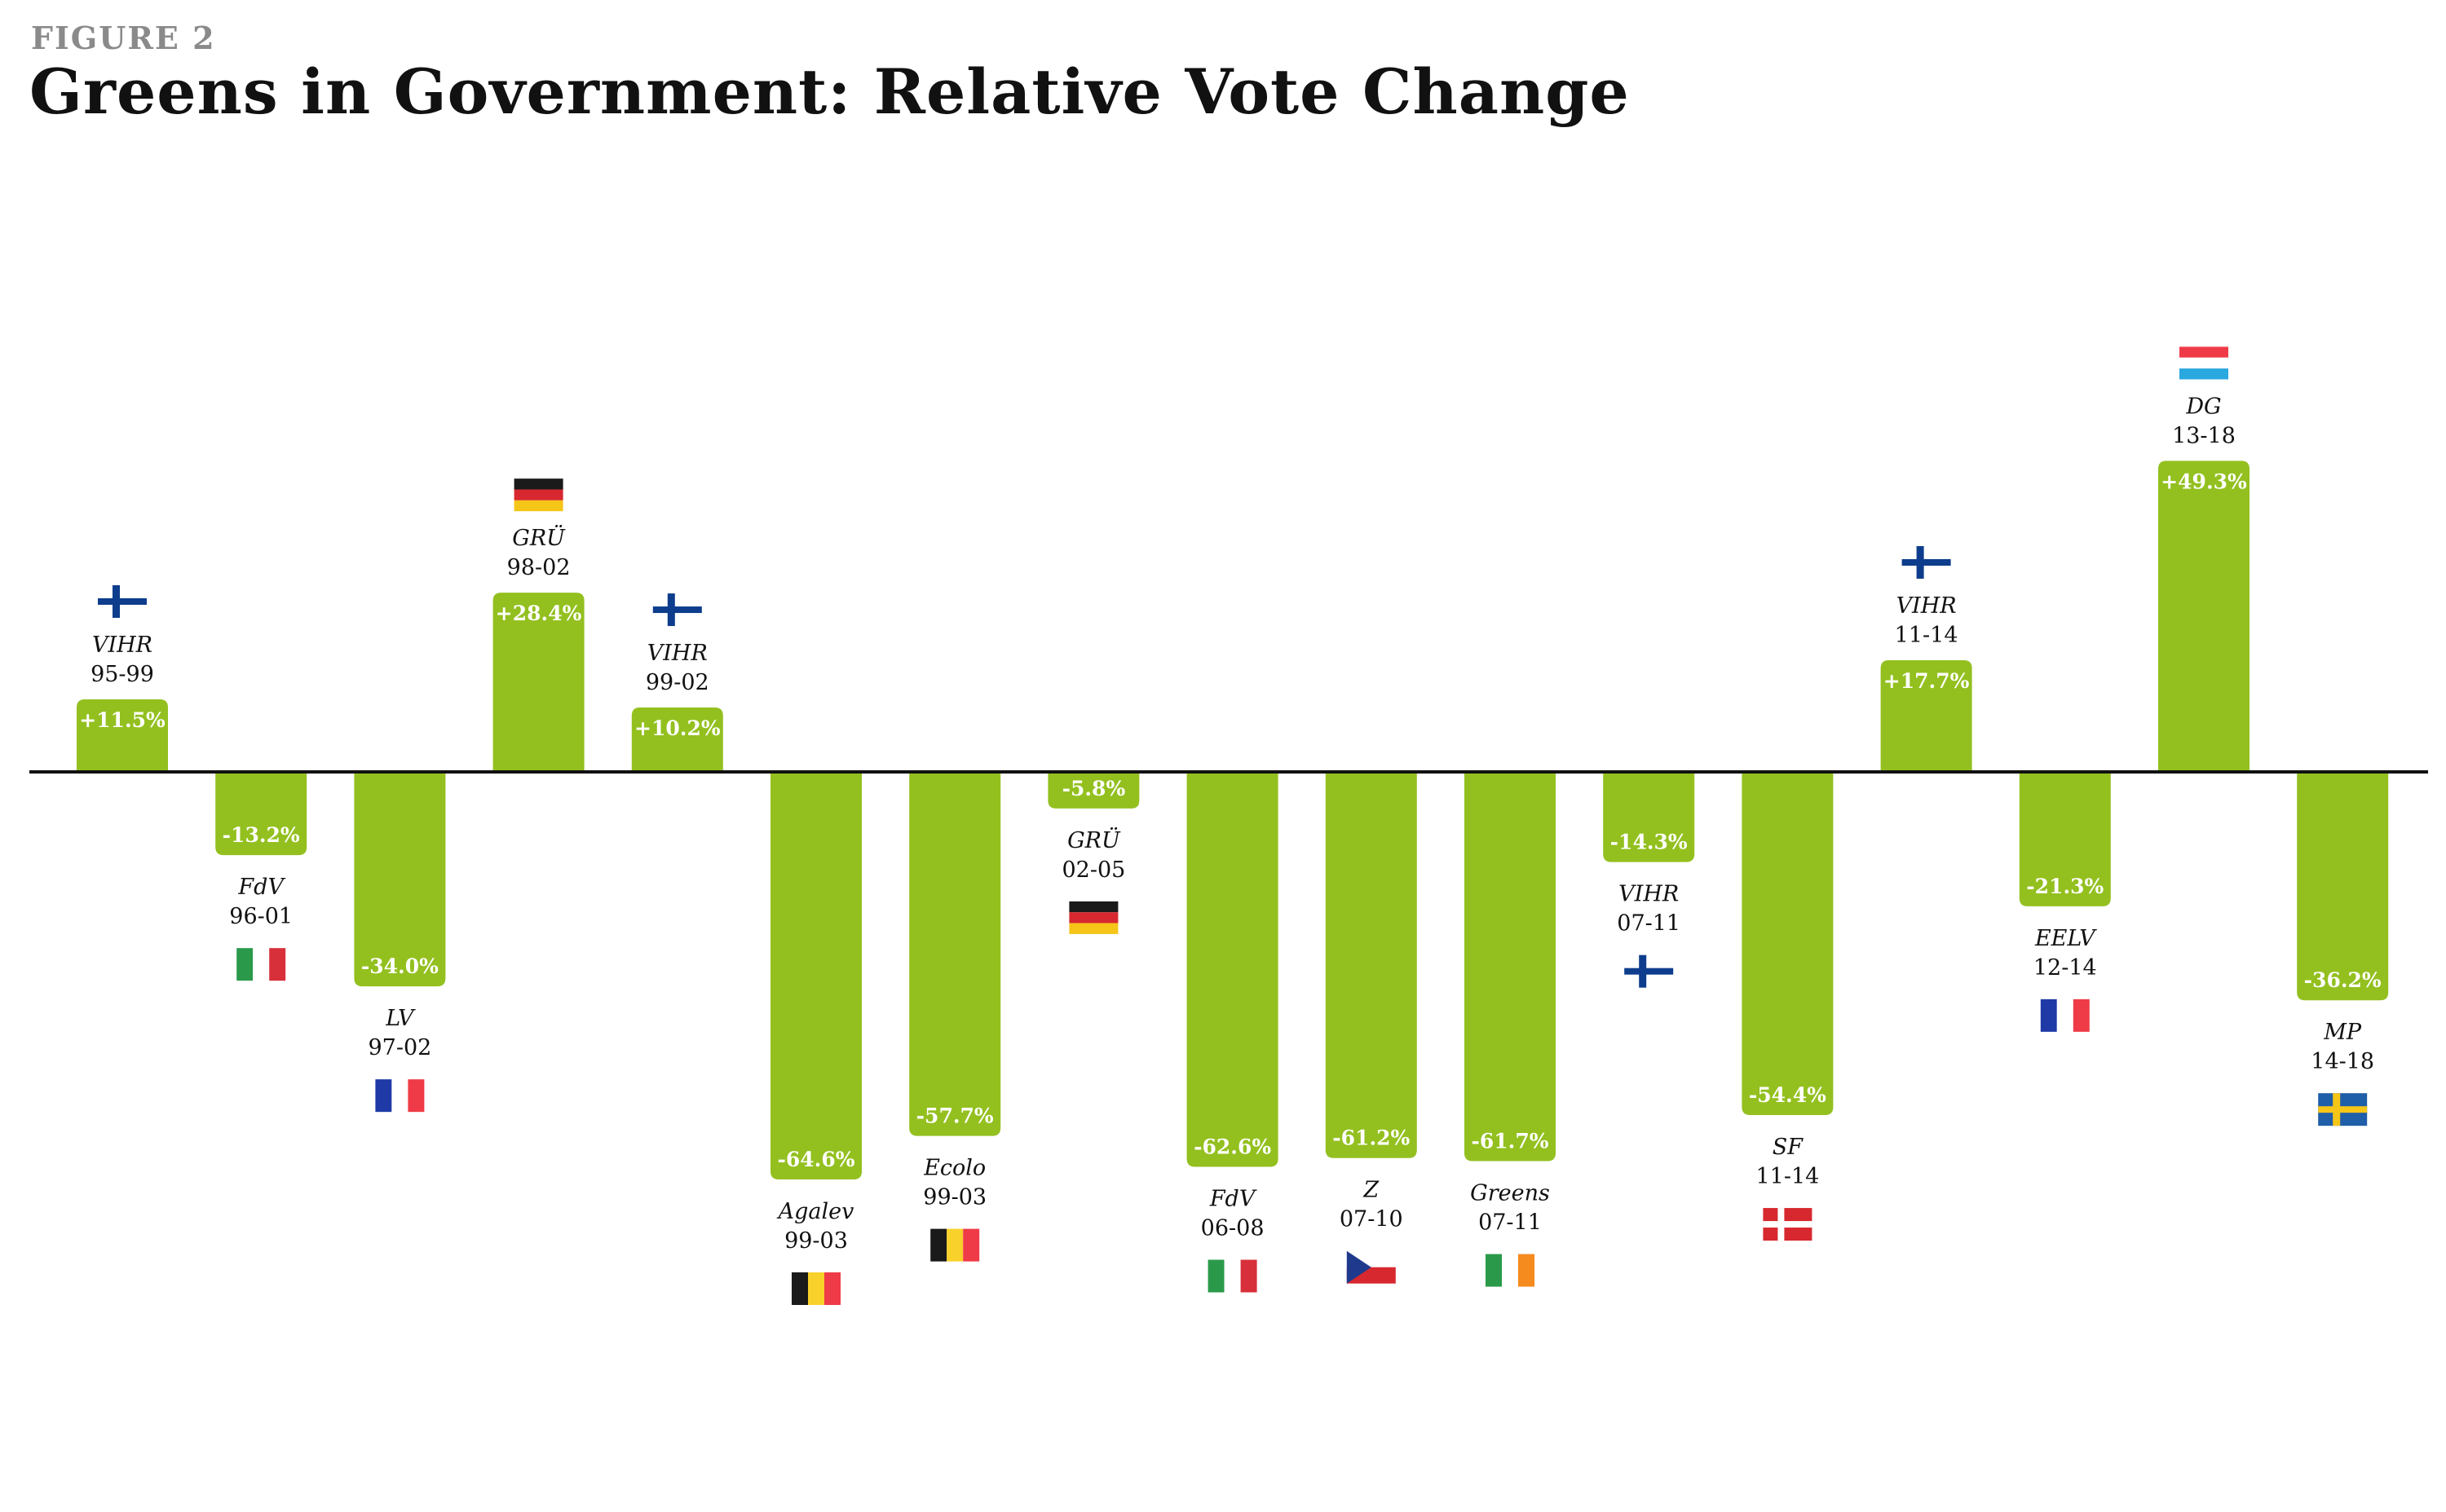  What do you see at coordinates (1788, 1095) in the screenshot?
I see `bar-value-label: -54.4%` at bounding box center [1788, 1095].